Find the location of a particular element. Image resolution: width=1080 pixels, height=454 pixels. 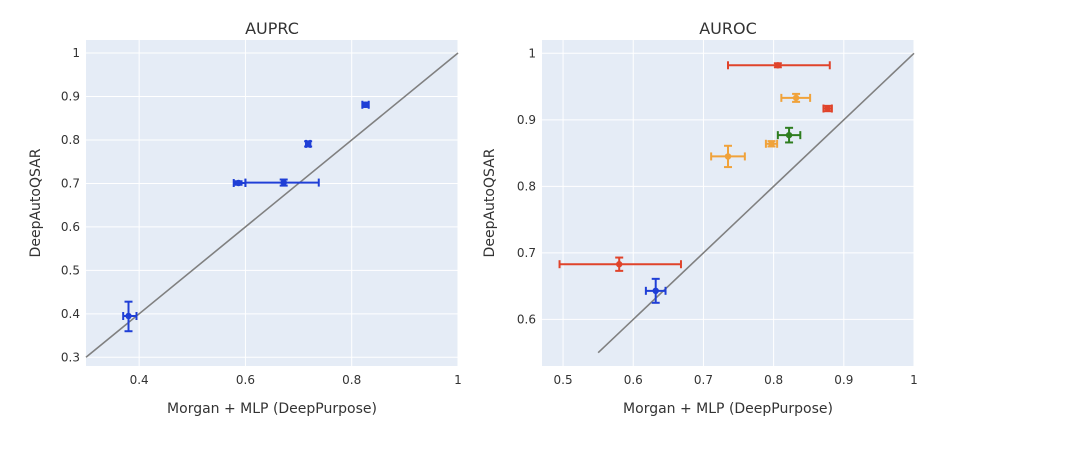

auroc-y-tick-label: 0.7 is located at coordinates (526, 253).